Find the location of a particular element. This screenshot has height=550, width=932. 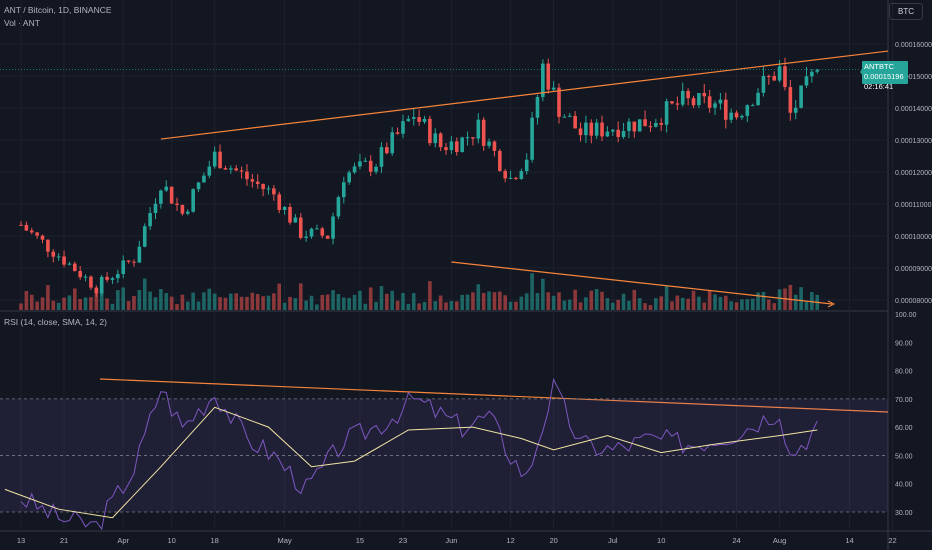

time-tick-label: Jun is located at coordinates (451, 540).